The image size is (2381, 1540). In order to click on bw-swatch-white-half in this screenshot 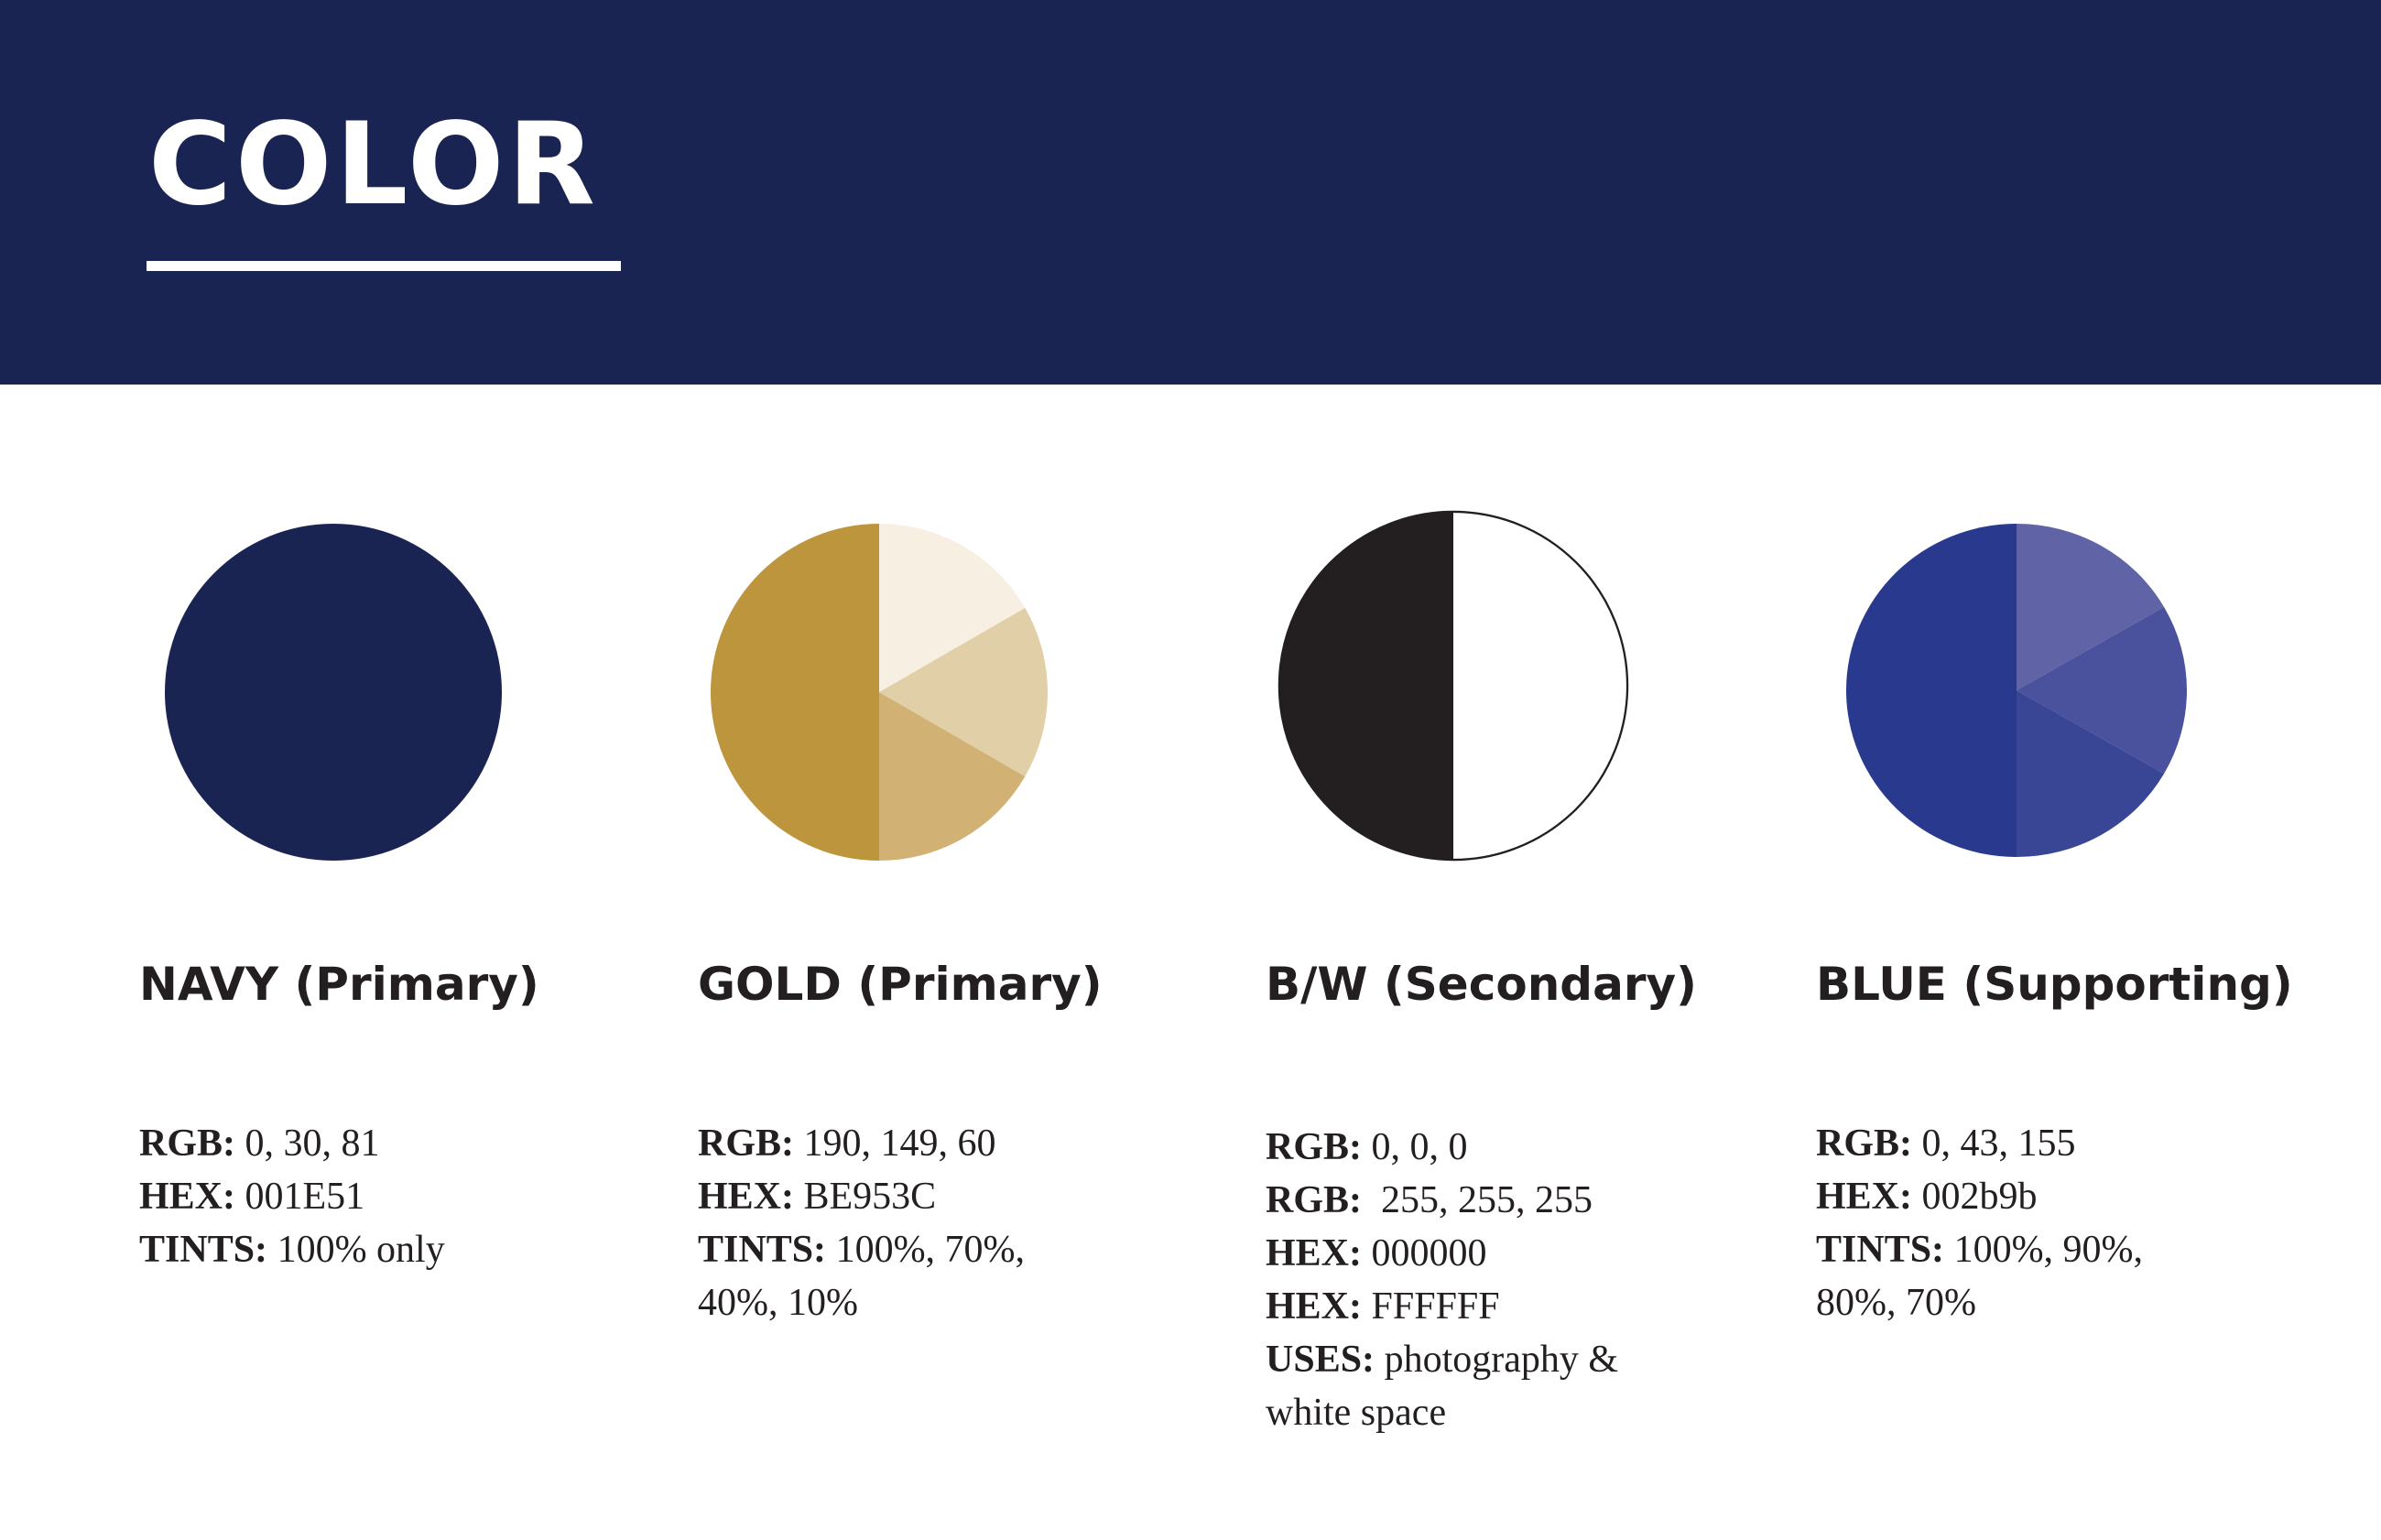, I will do `click(1540, 686)`.